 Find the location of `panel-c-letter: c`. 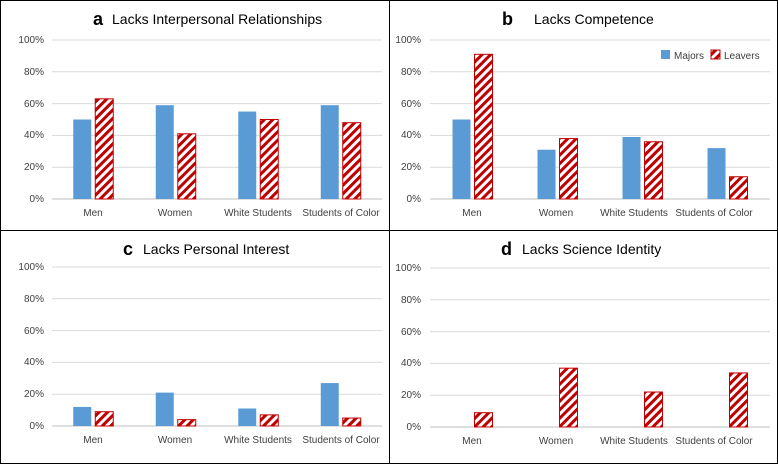

panel-c-letter: c is located at coordinates (128, 249).